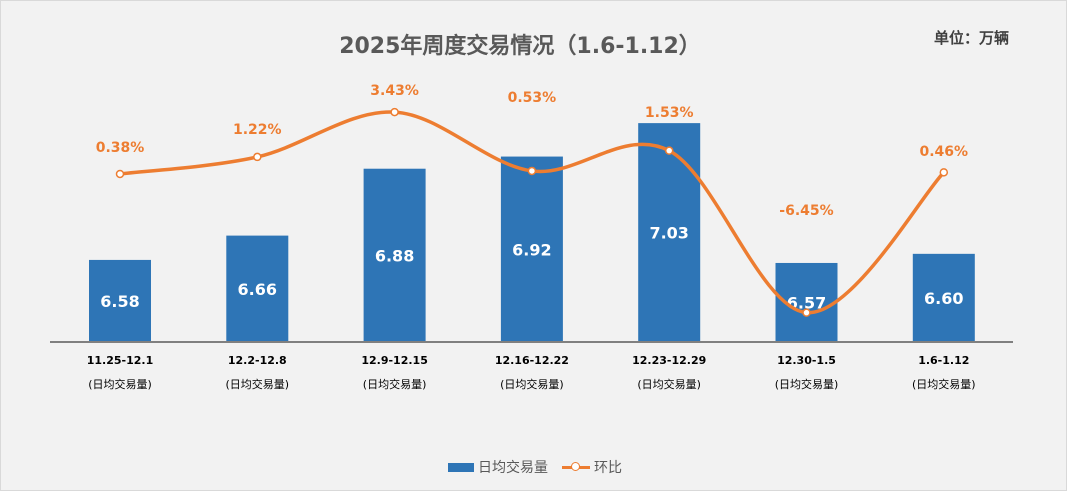 The image size is (1067, 491). Describe the element at coordinates (461, 467) in the screenshot. I see `legend-bar-swatch` at that location.